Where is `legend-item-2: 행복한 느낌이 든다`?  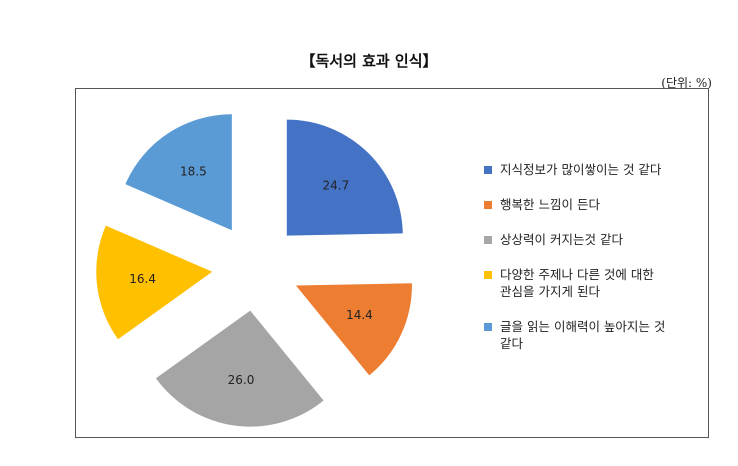
legend-item-2: 행복한 느낌이 든다 is located at coordinates (599, 204).